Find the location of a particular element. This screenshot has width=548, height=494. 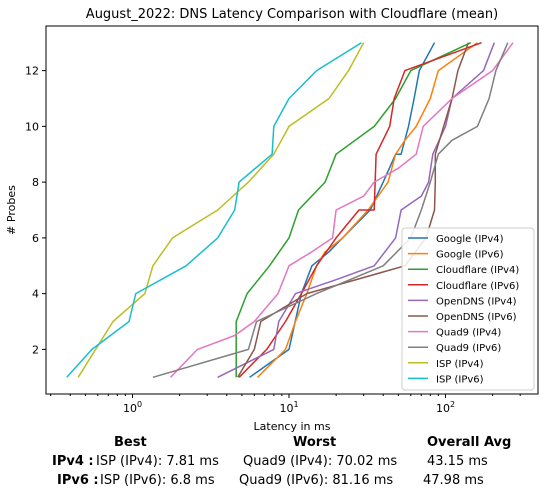

x-axis-label: Latency in ms is located at coordinates (292, 426).